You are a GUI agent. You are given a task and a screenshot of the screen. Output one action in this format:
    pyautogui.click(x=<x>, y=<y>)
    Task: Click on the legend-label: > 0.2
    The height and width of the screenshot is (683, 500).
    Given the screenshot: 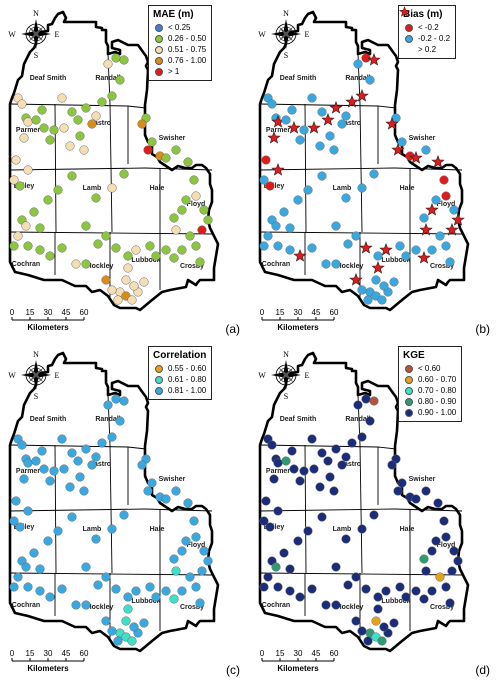 What is the action you would take?
    pyautogui.click(x=427, y=49)
    